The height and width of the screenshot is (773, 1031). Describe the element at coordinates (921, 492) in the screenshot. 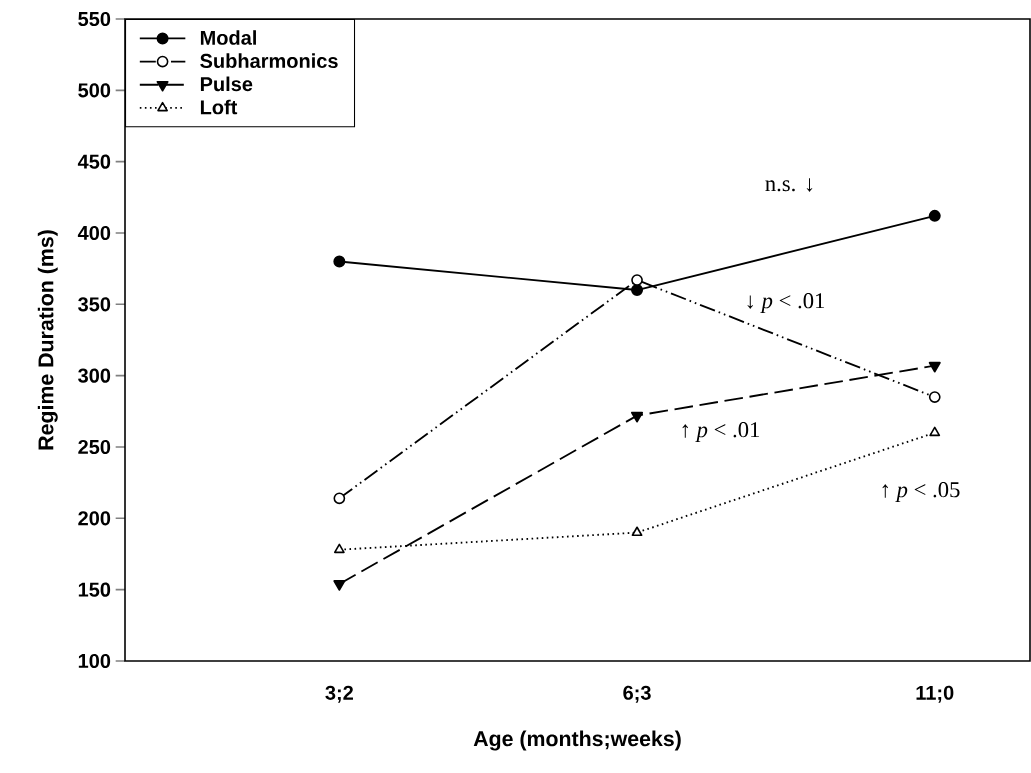

I see `annotation: ↑ p < .05` at that location.